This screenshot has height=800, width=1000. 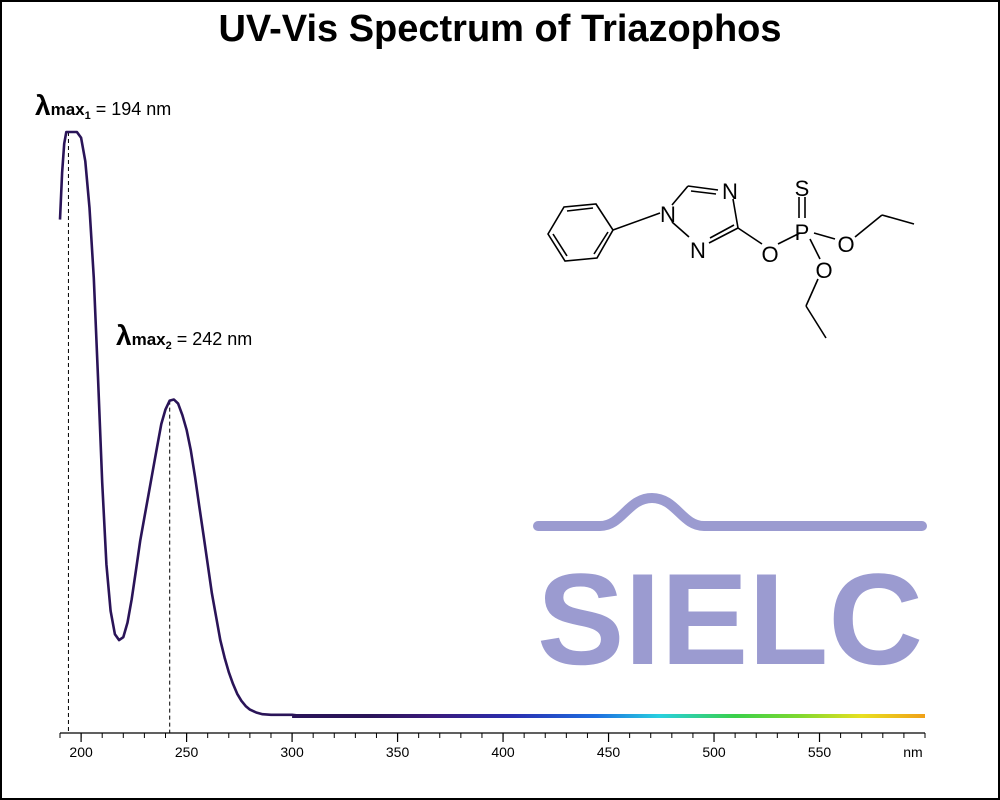 What do you see at coordinates (730, 619) in the screenshot?
I see `sielc-logo-text: SIELC` at bounding box center [730, 619].